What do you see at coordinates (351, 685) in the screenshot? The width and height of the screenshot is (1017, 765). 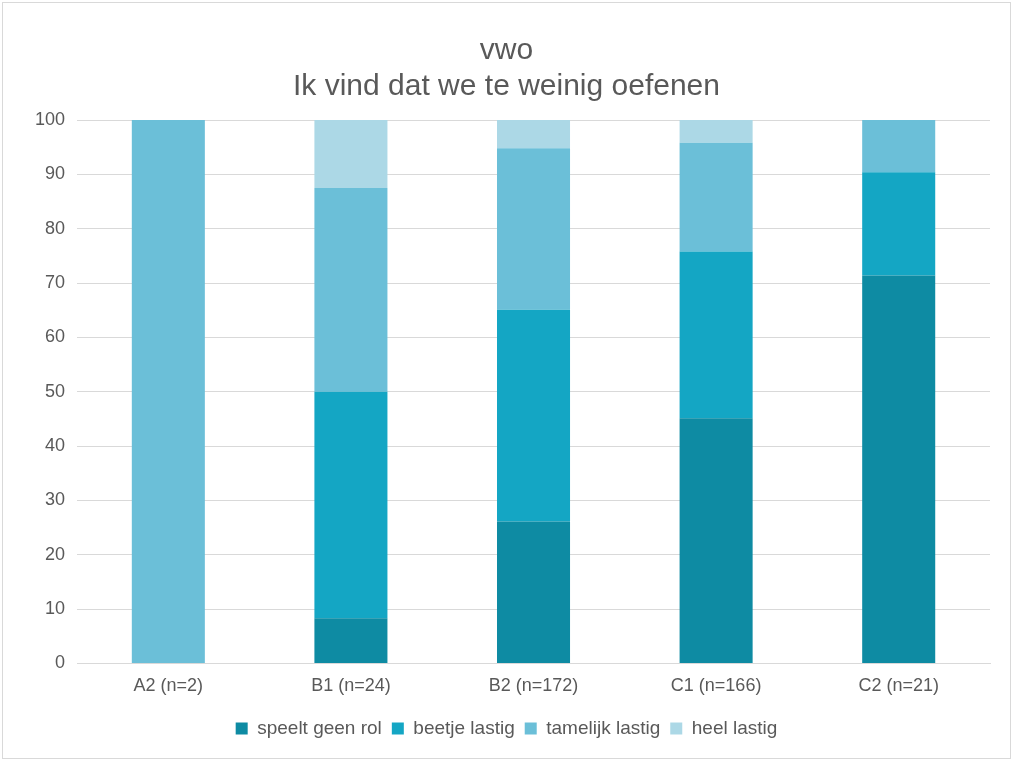 I see `x-tick-label: B1 (n=24)` at bounding box center [351, 685].